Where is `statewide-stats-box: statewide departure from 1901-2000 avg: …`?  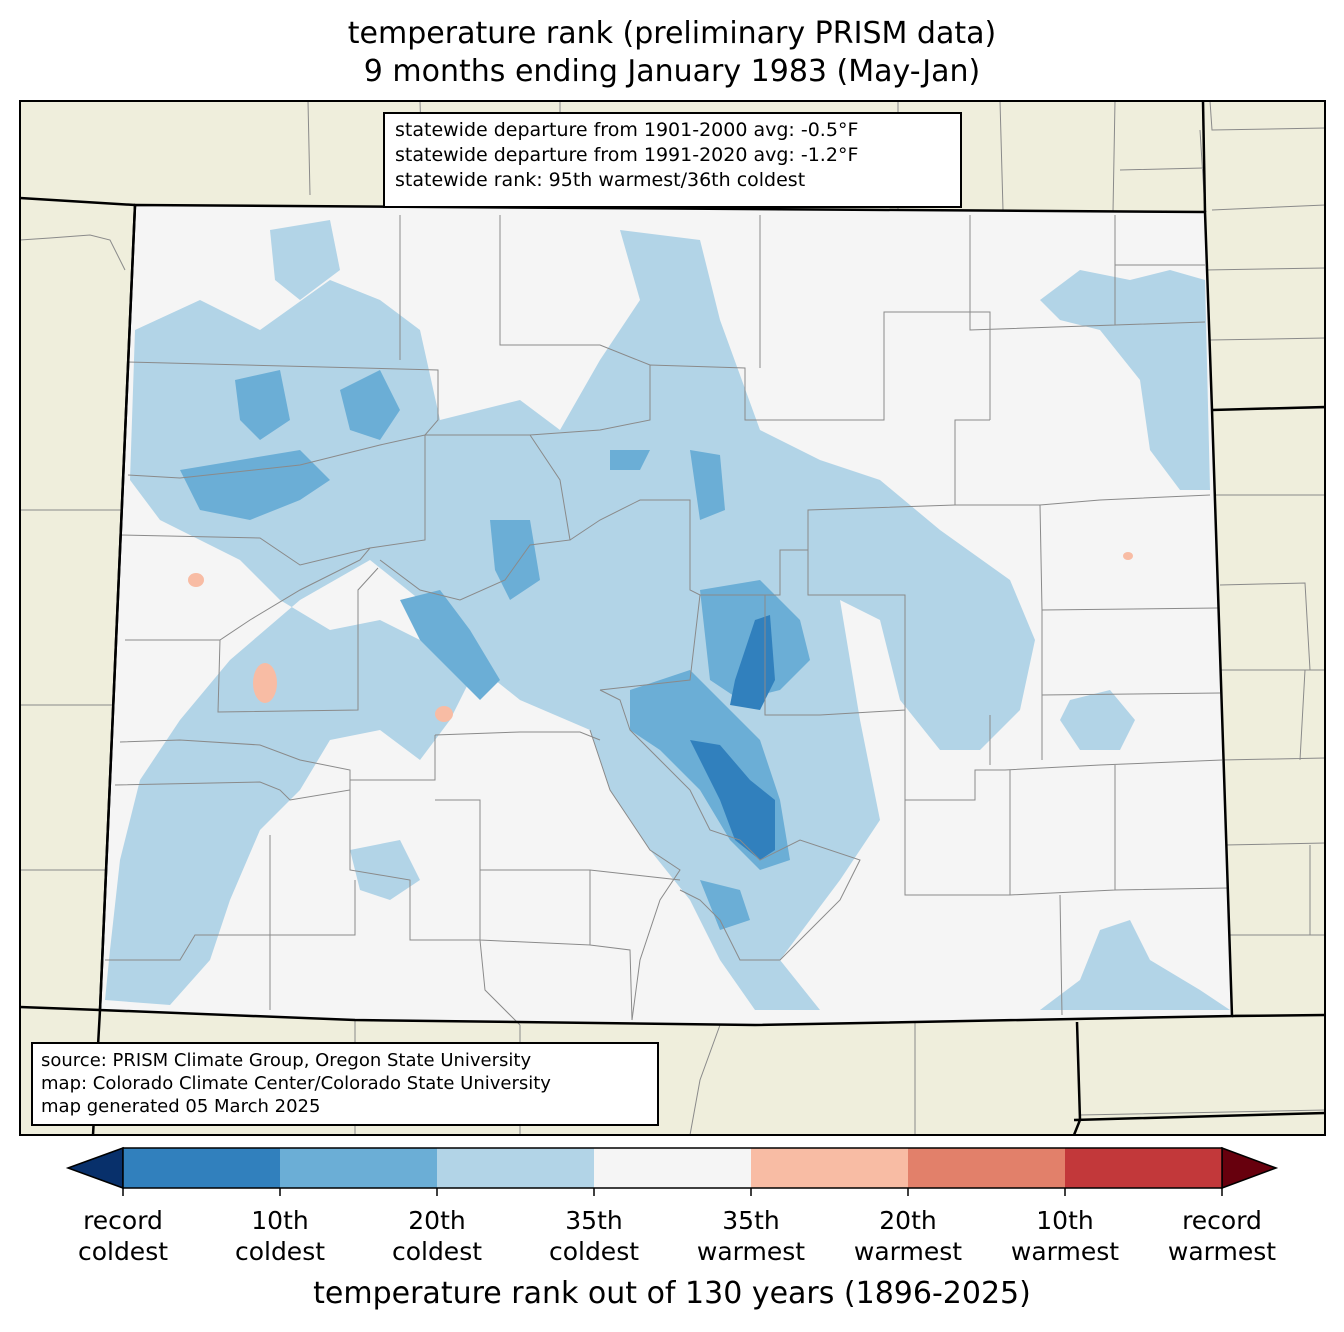 statewide-stats-box: statewide departure from 1901-2000 avg: … is located at coordinates (672, 160).